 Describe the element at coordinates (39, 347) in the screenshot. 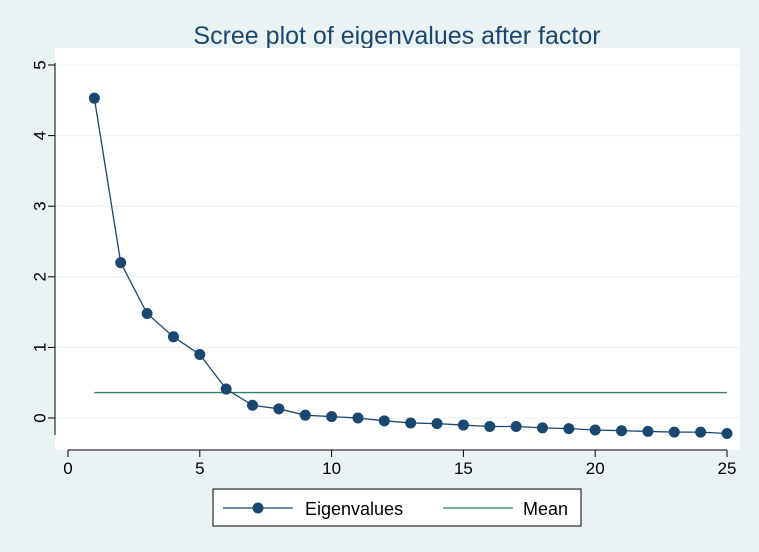

I see `y-tick-label: 1` at that location.